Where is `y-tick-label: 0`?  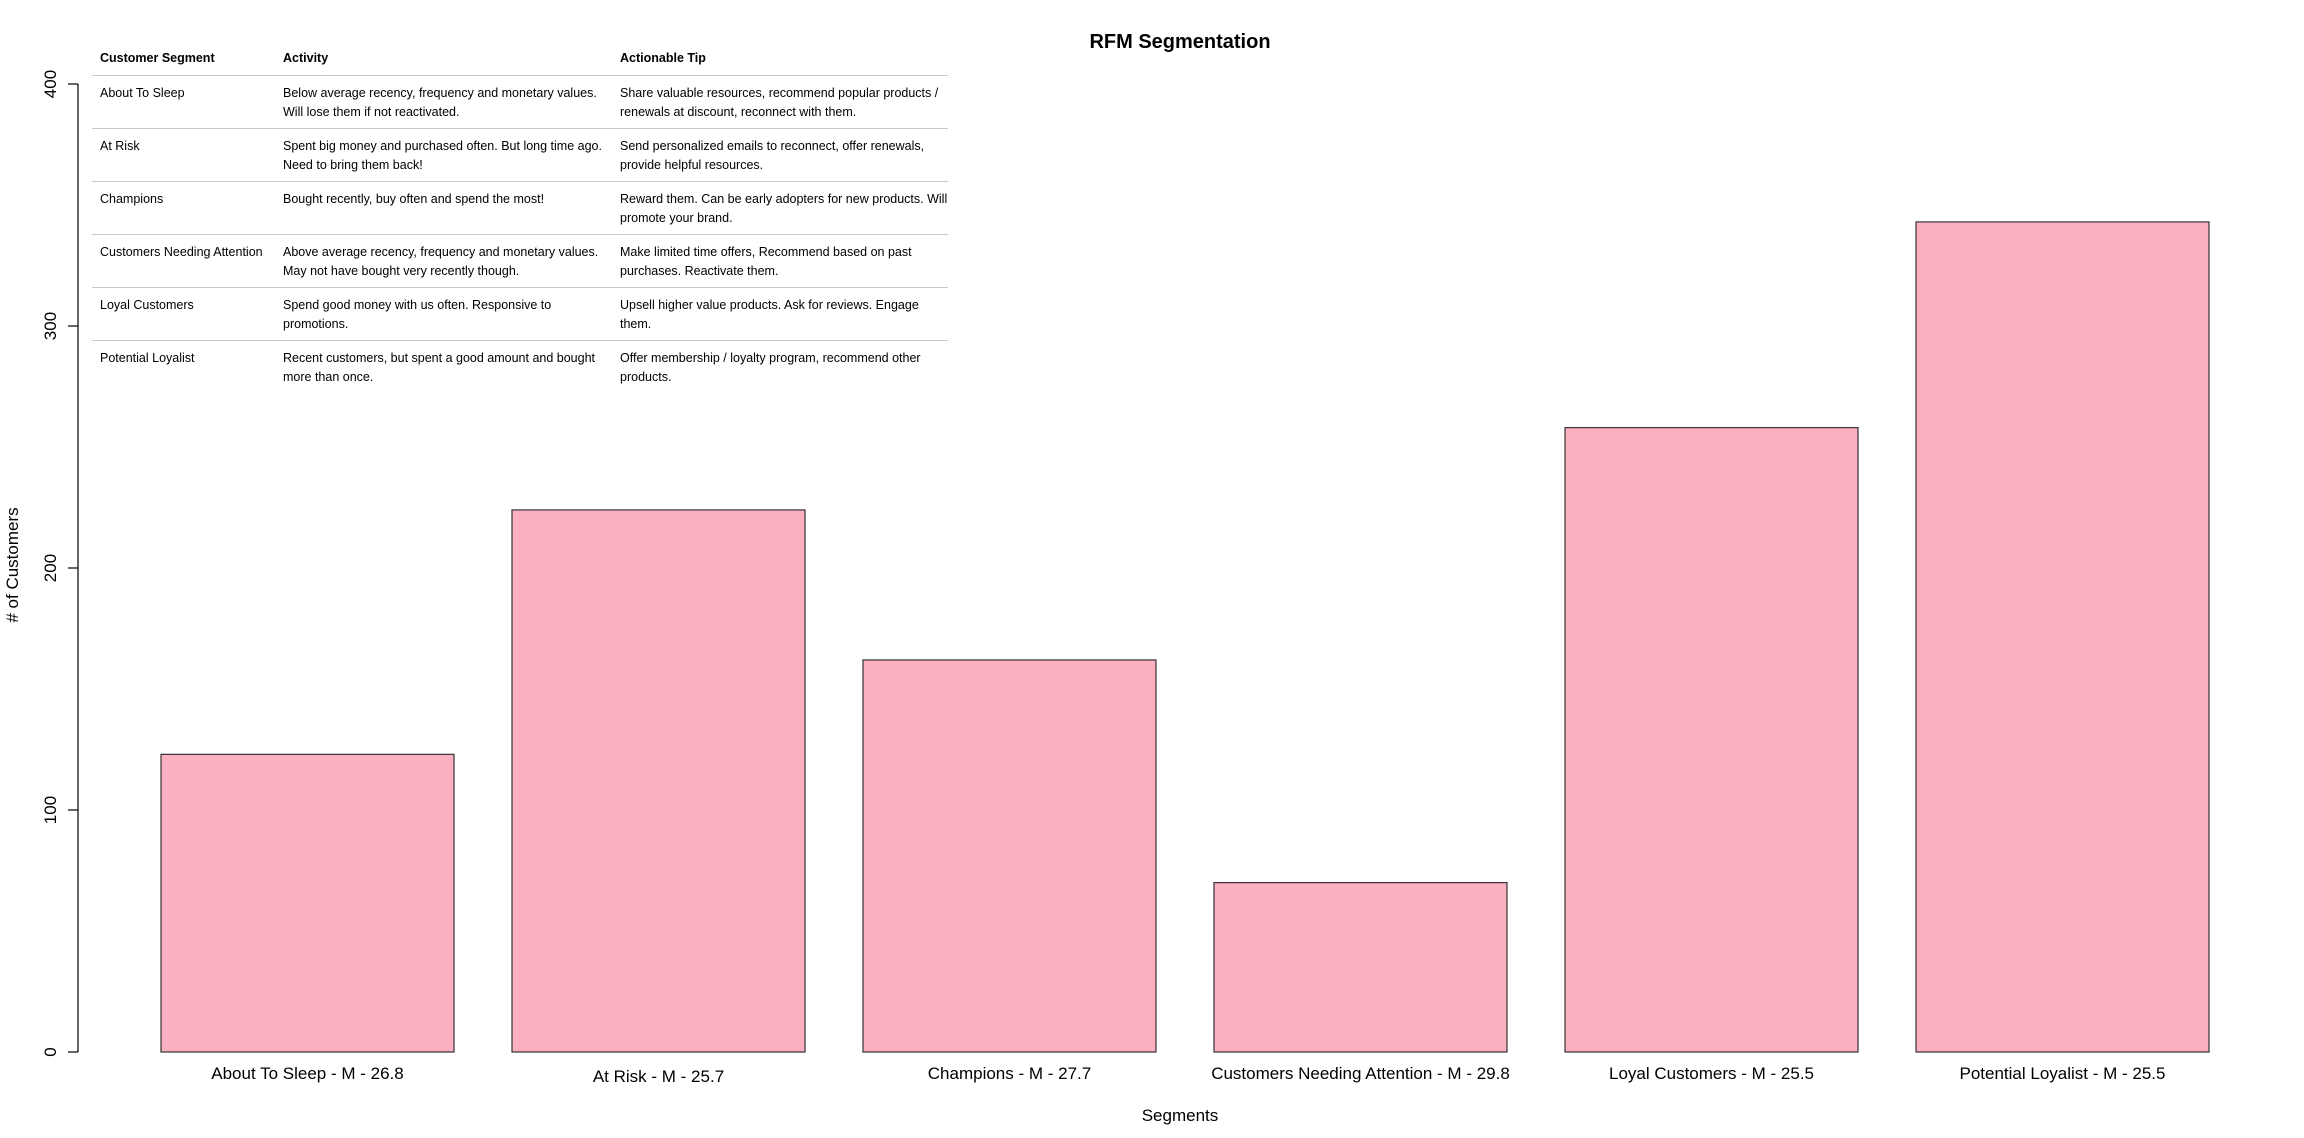
y-tick-label: 0 is located at coordinates (50, 1051).